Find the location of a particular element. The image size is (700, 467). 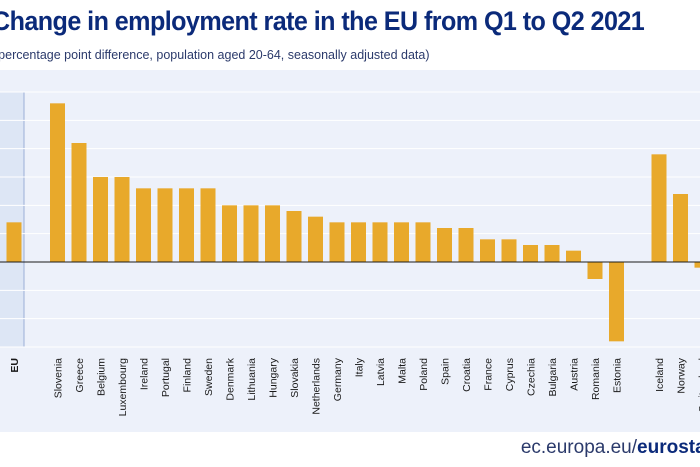

category-label: Bulgaria is located at coordinates (553, 377).